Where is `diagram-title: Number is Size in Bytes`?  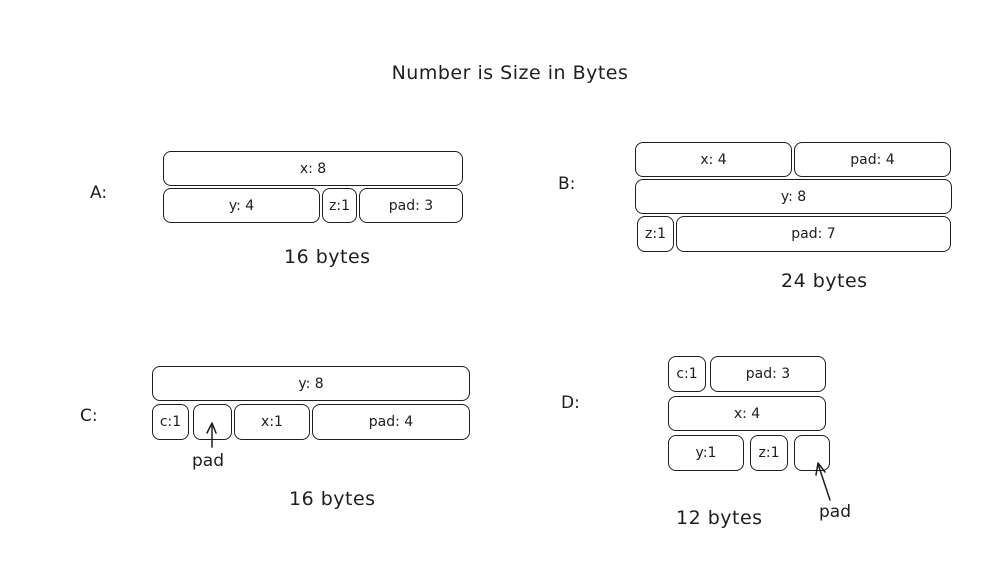
diagram-title: Number is Size in Bytes is located at coordinates (510, 73).